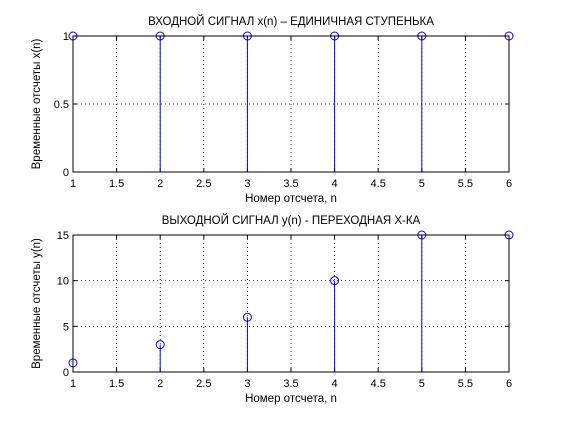 The image size is (561, 425). What do you see at coordinates (37, 303) in the screenshot?
I see `y-axis-label: Временные отсчеты y(n)` at bounding box center [37, 303].